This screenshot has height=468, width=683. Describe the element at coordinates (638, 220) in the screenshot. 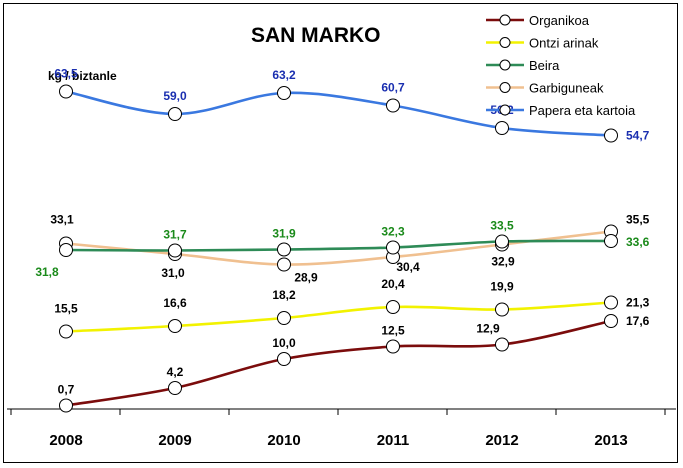

I see `data-label-garbiguneak: 35,5` at that location.